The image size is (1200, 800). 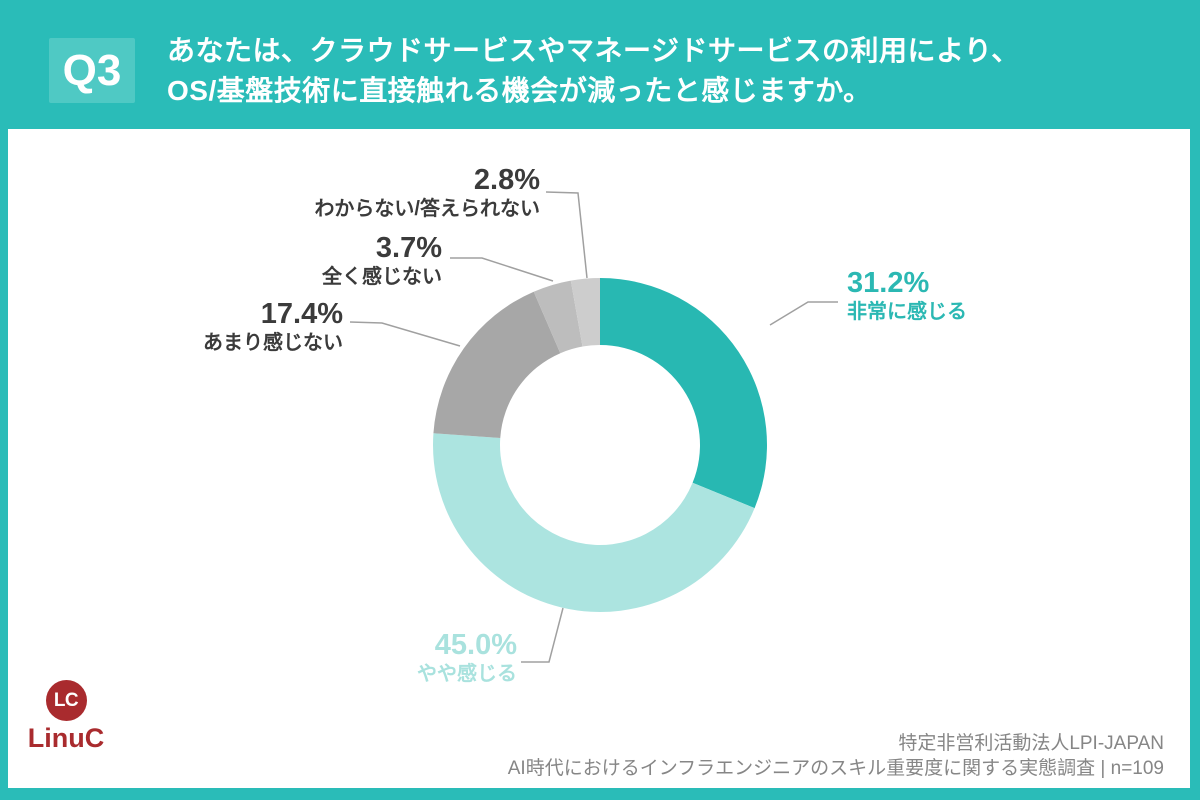 What do you see at coordinates (273, 343) in the screenshot?
I see `callout-rarely-label: あまり感じない` at bounding box center [273, 343].